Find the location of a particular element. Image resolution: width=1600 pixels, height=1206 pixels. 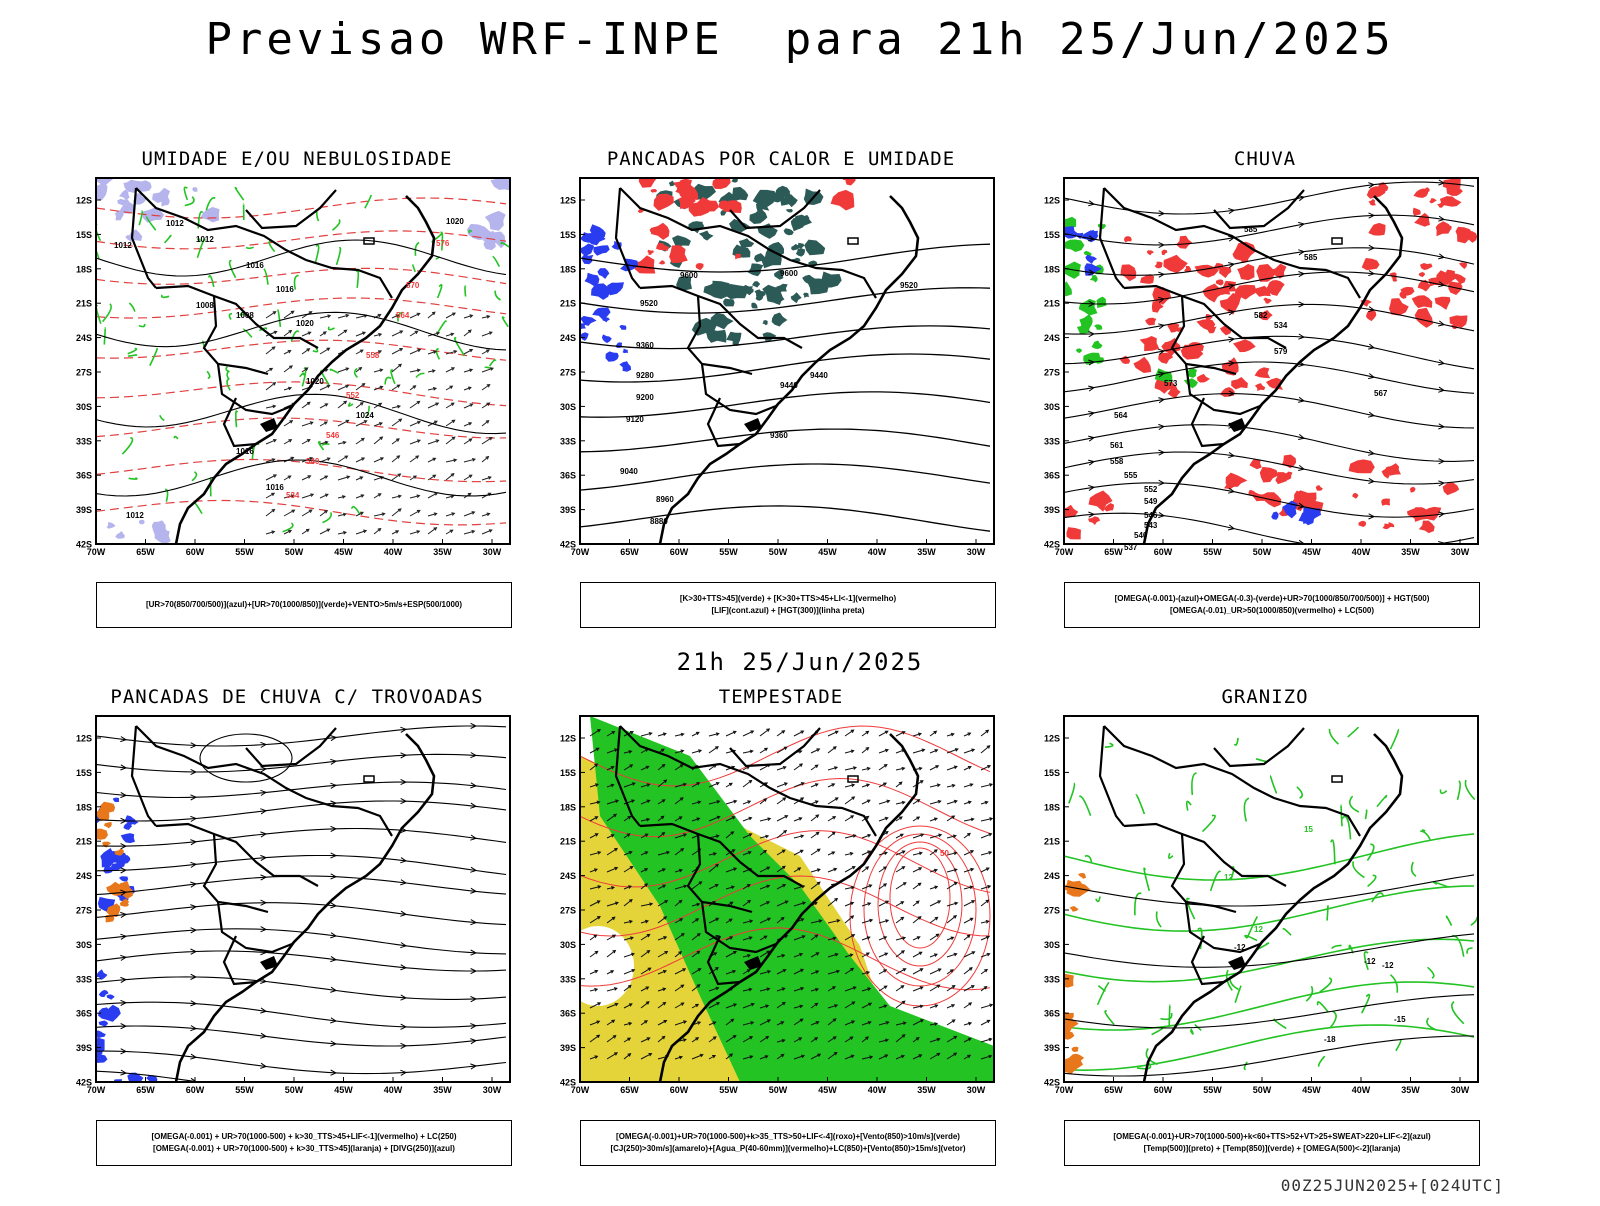

divergence-area is located at coordinates (99, 1058).